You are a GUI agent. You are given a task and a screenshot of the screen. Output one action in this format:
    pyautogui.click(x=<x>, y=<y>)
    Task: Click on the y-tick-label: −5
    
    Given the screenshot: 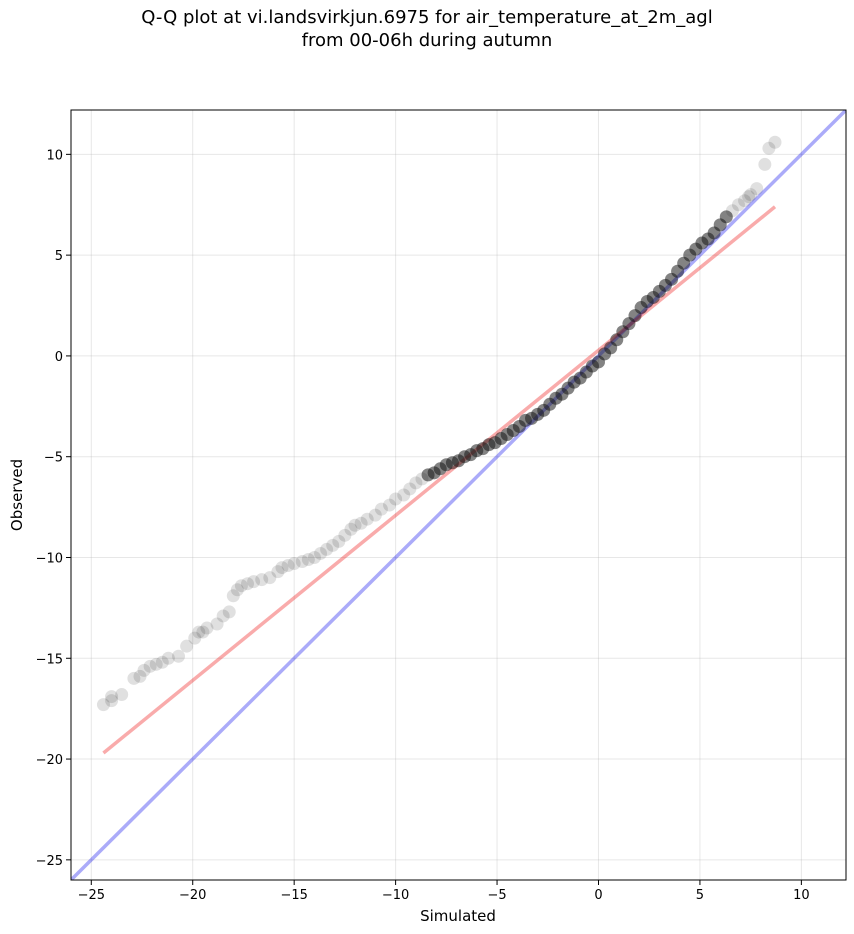 What is the action you would take?
    pyautogui.click(x=53, y=458)
    